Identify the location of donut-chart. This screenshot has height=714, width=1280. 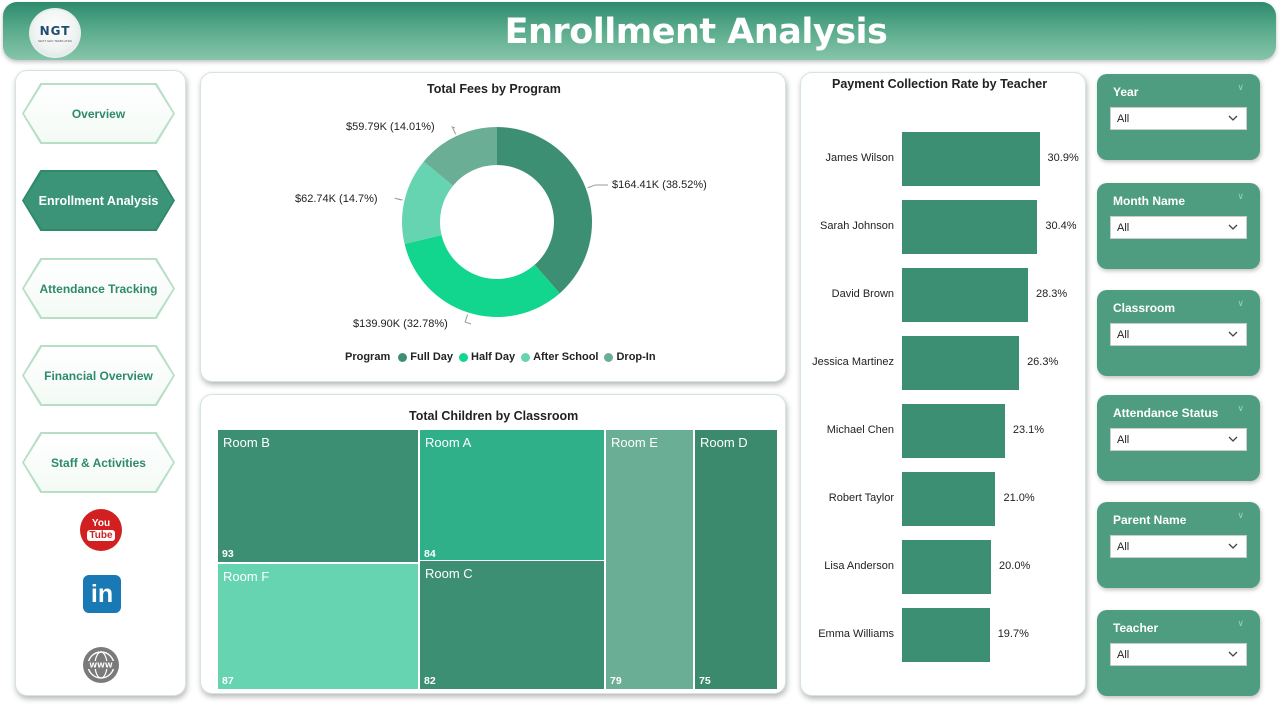
(501, 225).